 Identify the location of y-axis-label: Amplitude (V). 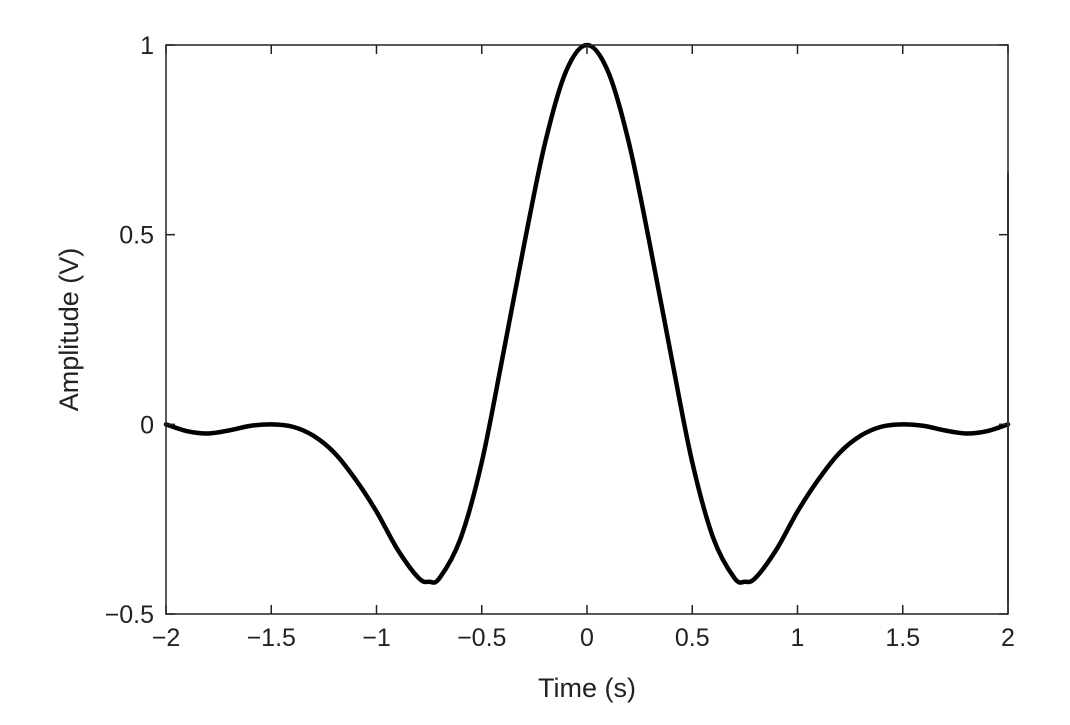
(69, 330).